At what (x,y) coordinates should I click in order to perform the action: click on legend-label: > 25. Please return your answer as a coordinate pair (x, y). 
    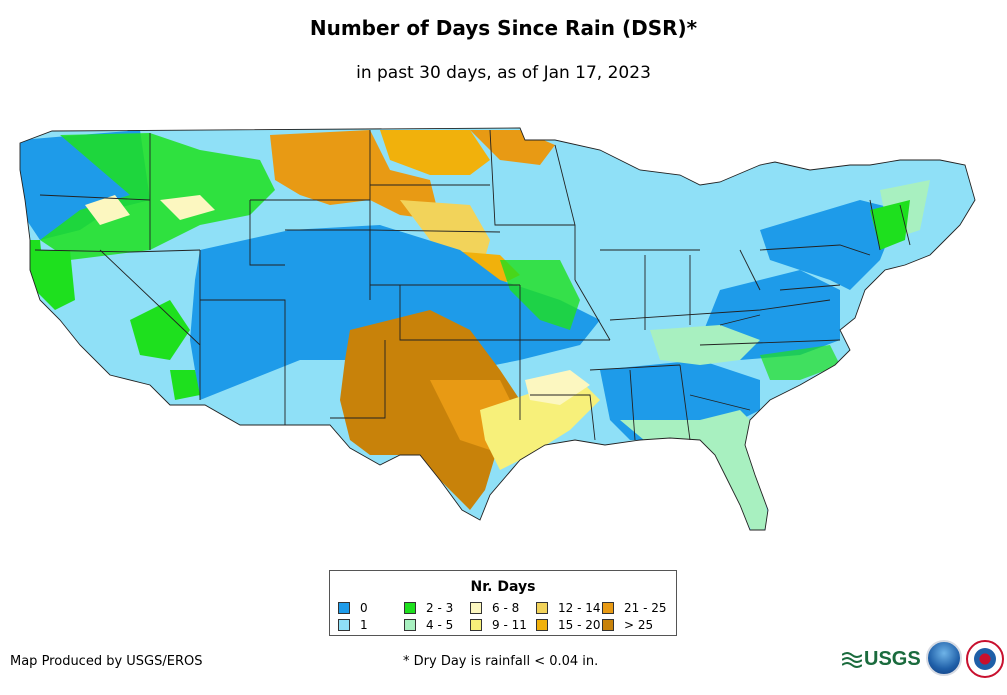
    Looking at the image, I should click on (639, 625).